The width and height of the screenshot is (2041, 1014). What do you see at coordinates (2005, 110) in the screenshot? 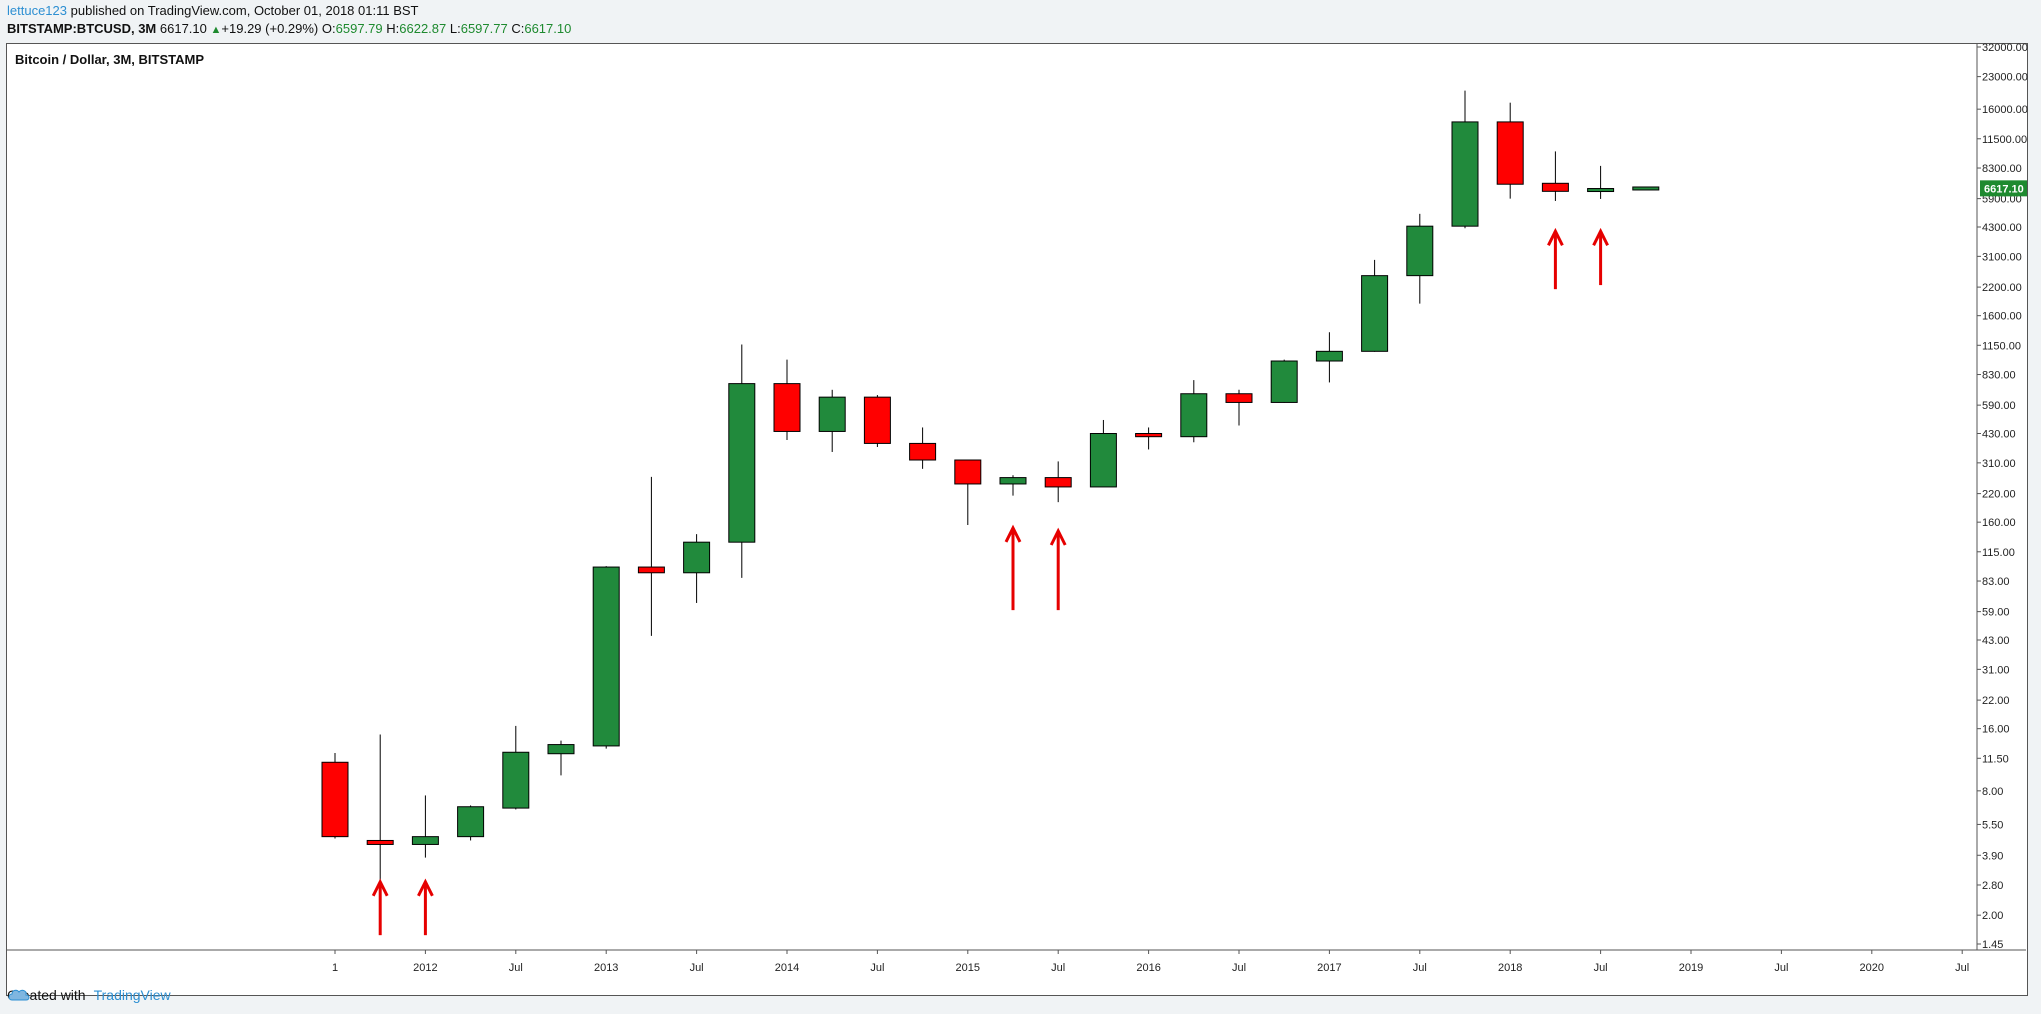
I see `price-tick-label: 16000.00` at bounding box center [2005, 110].